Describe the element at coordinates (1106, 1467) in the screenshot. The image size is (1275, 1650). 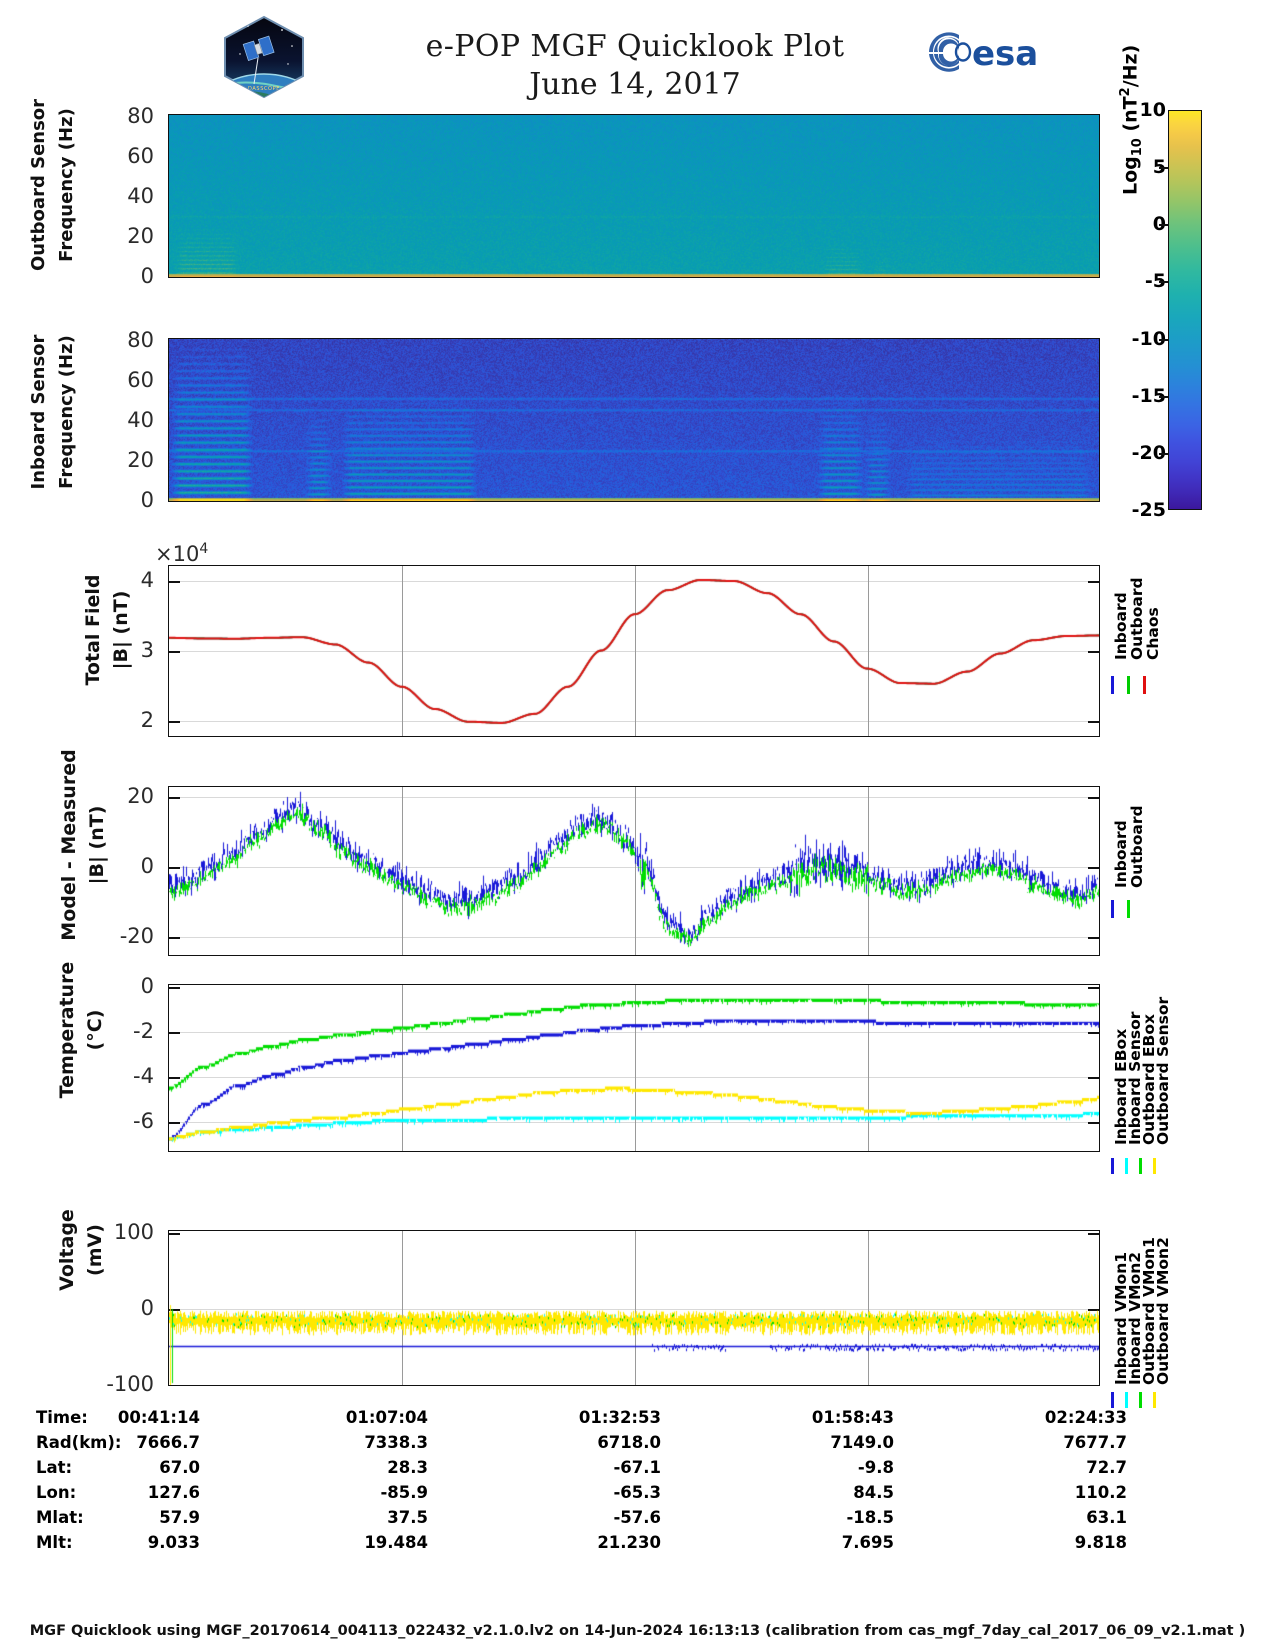
I see `cell-lat-4: 72.7` at that location.